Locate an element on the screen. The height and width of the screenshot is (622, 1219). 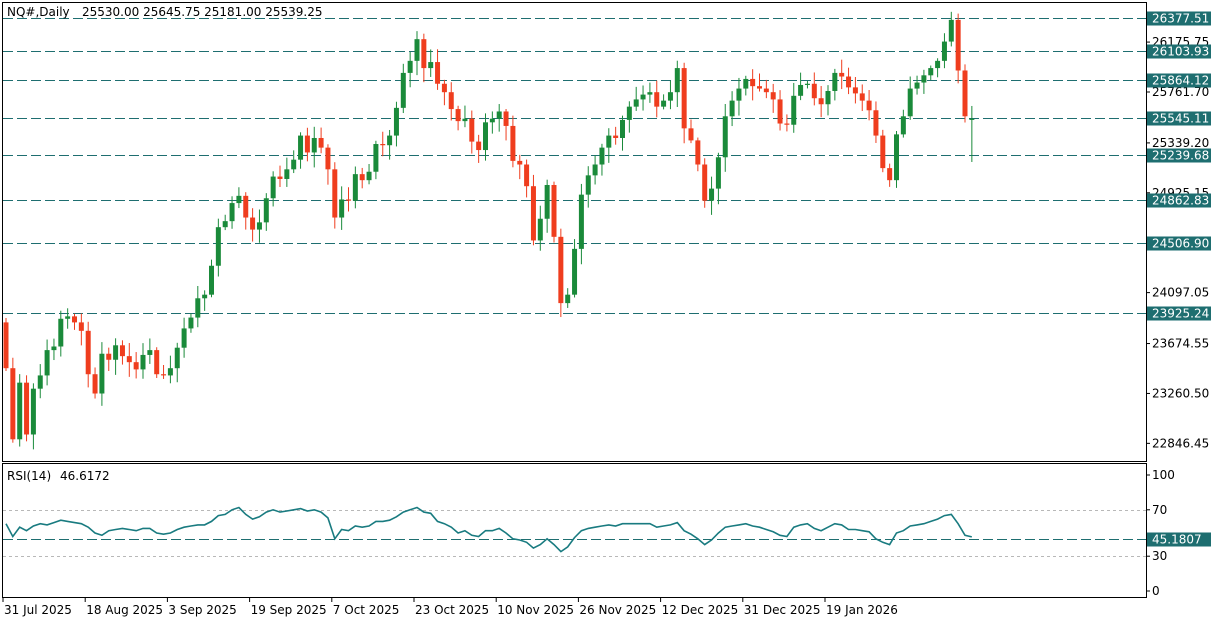
rsi-level-label-bg is located at coordinates (1179, 539).